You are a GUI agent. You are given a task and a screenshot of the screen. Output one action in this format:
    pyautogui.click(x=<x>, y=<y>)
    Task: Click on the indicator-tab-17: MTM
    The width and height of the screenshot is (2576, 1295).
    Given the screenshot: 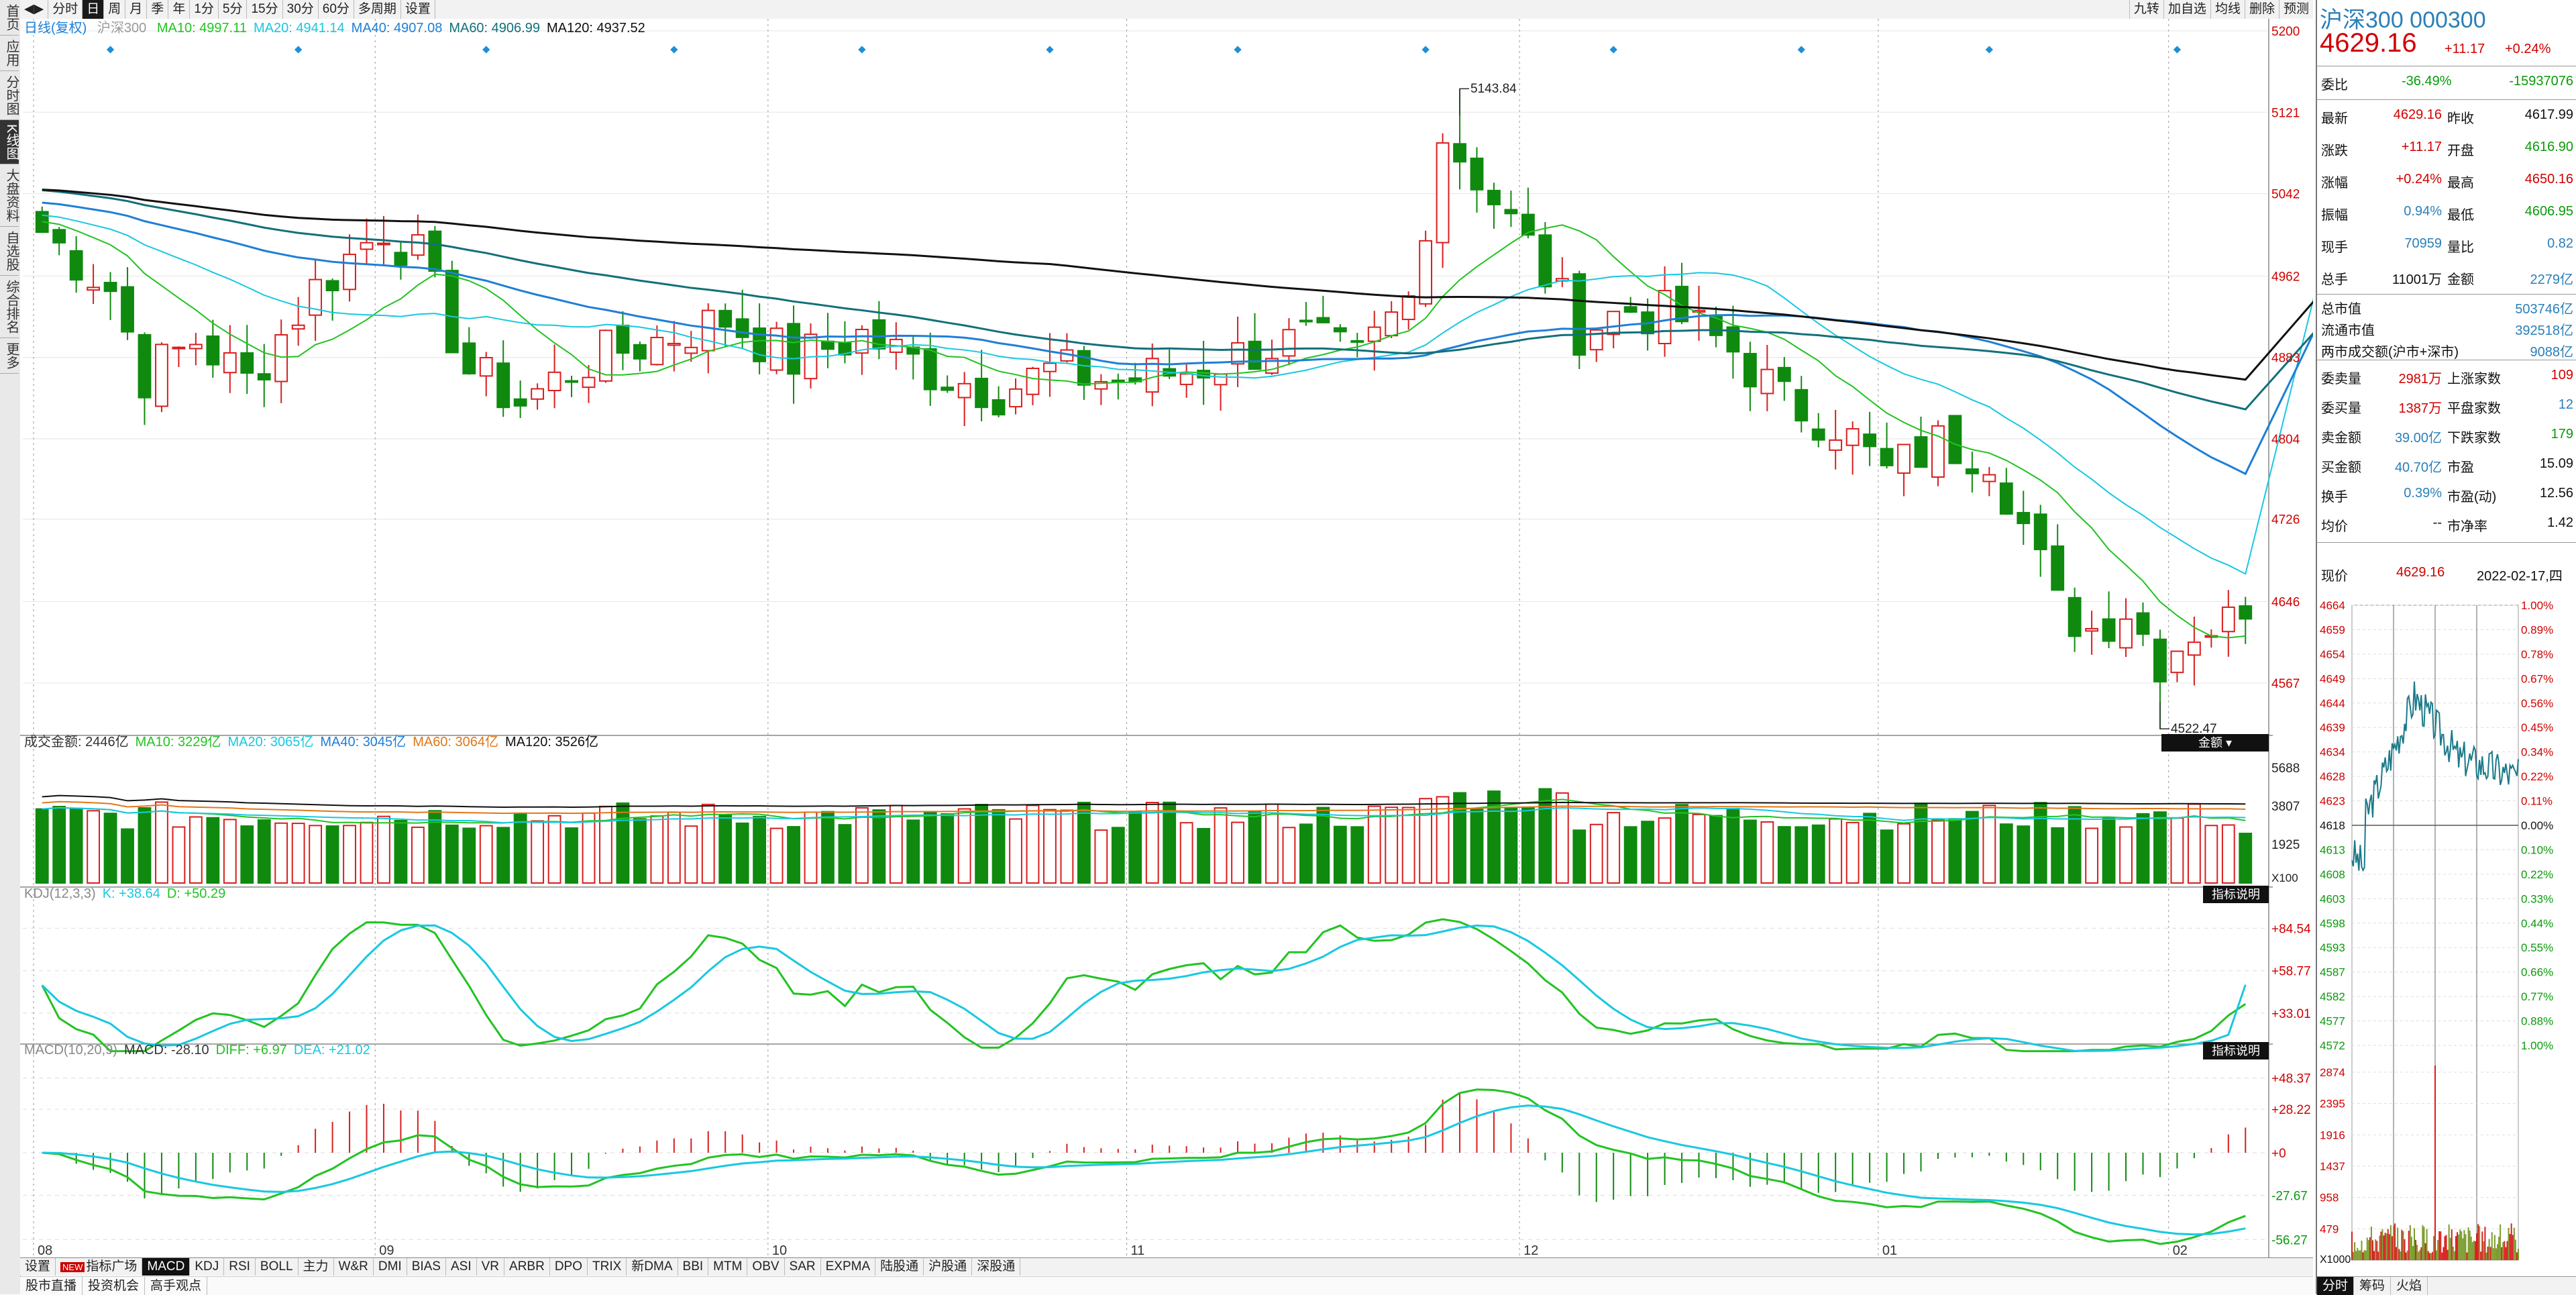 What is the action you would take?
    pyautogui.click(x=728, y=1267)
    